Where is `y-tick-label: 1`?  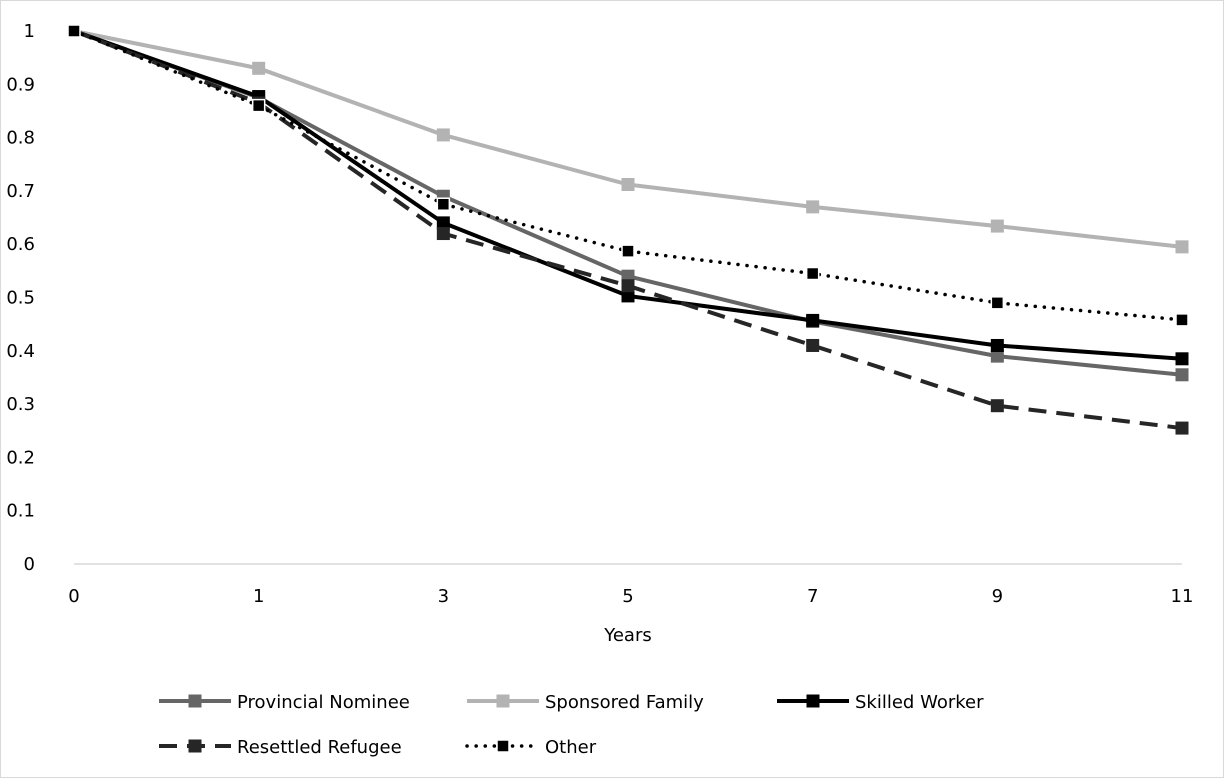 y-tick-label: 1 is located at coordinates (29, 31).